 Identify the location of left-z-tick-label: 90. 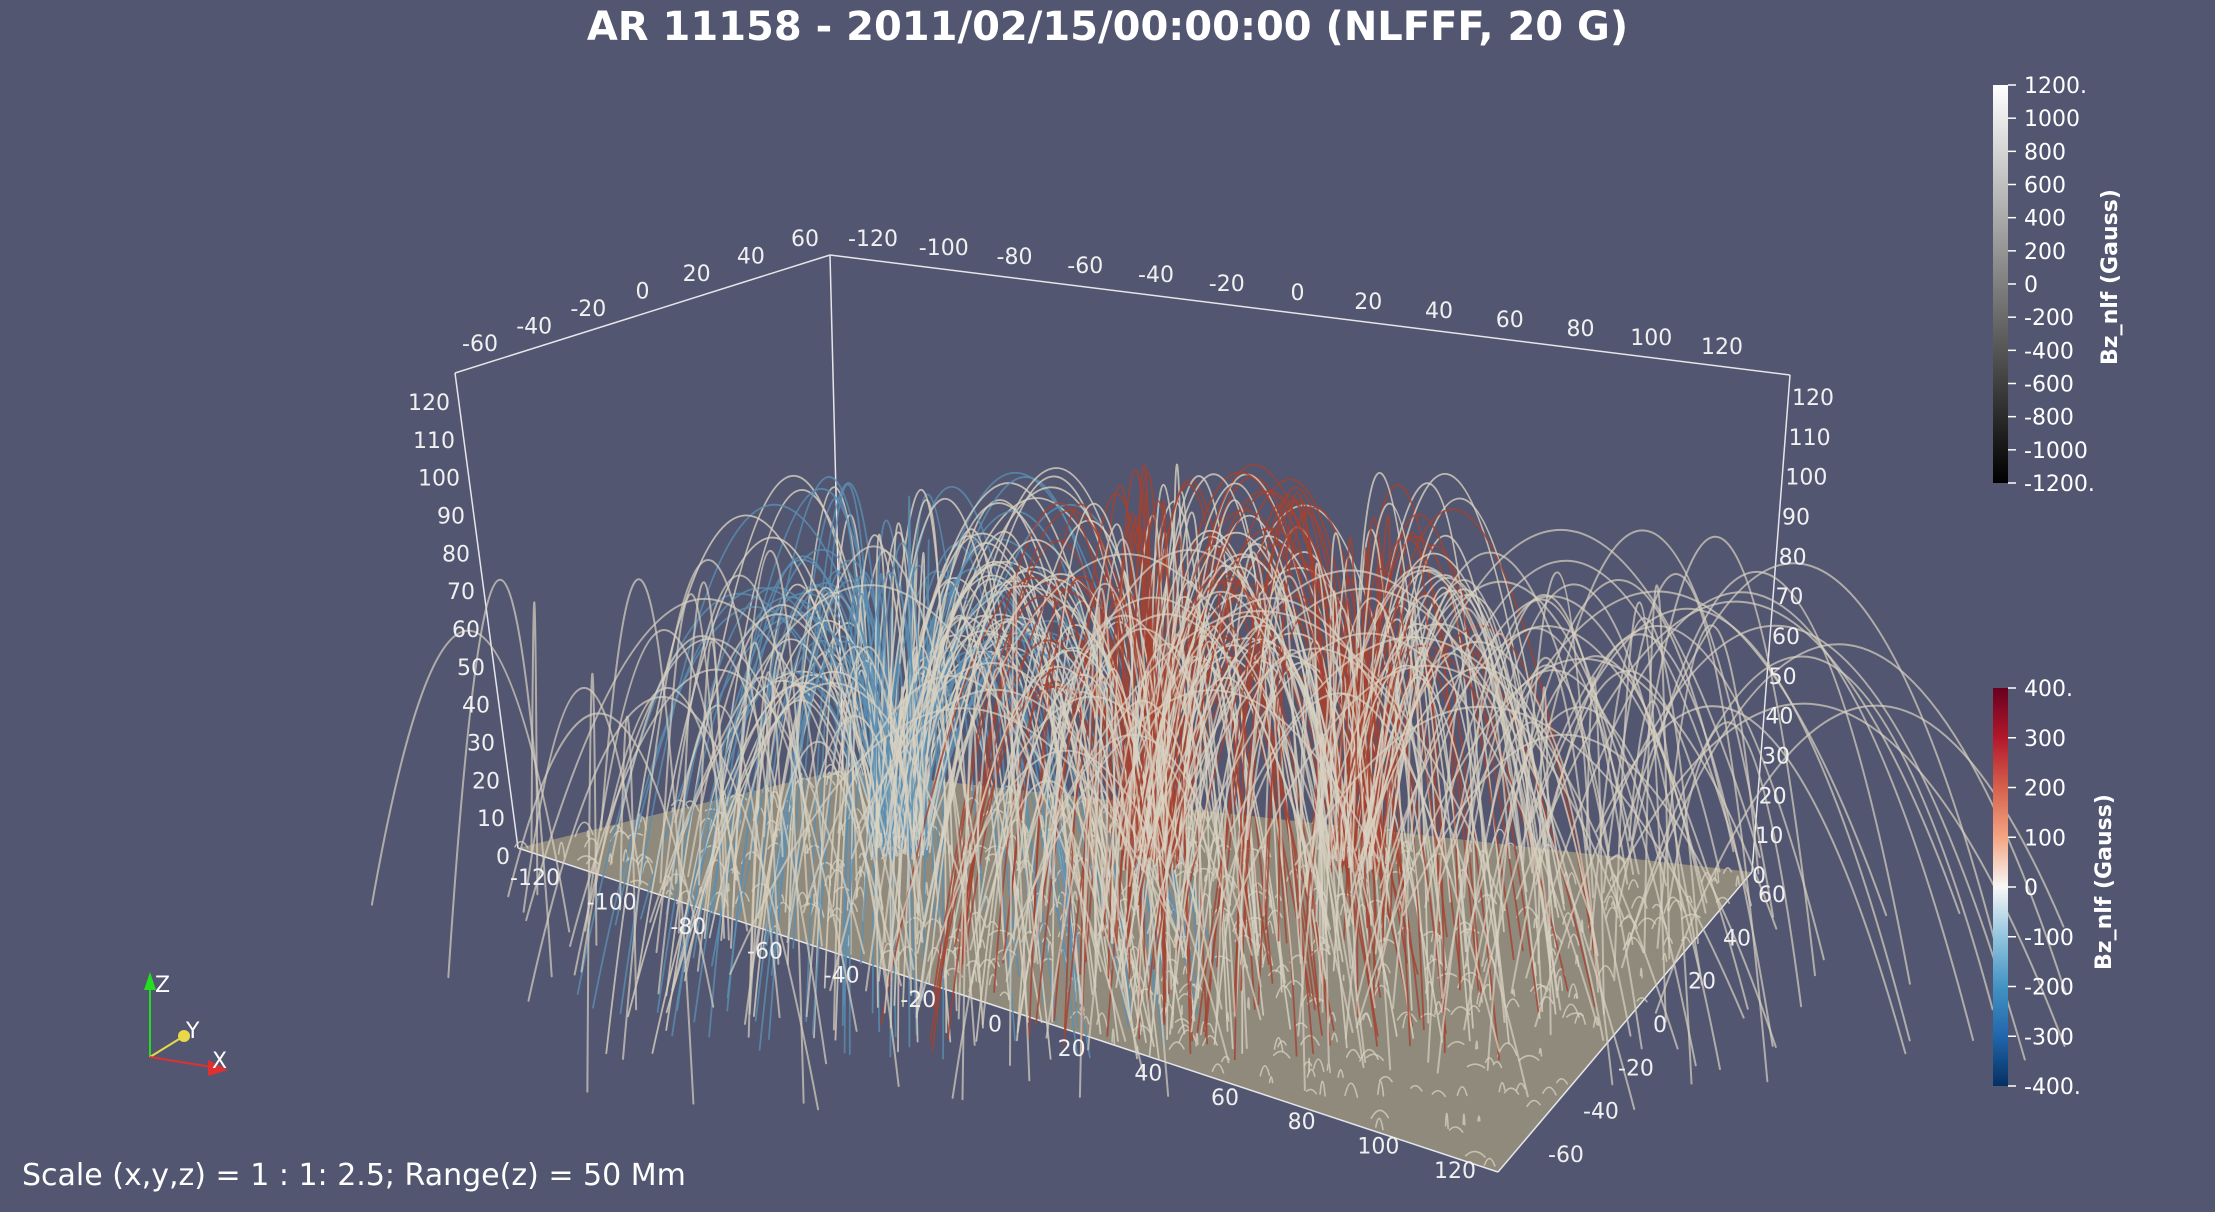
(451, 517).